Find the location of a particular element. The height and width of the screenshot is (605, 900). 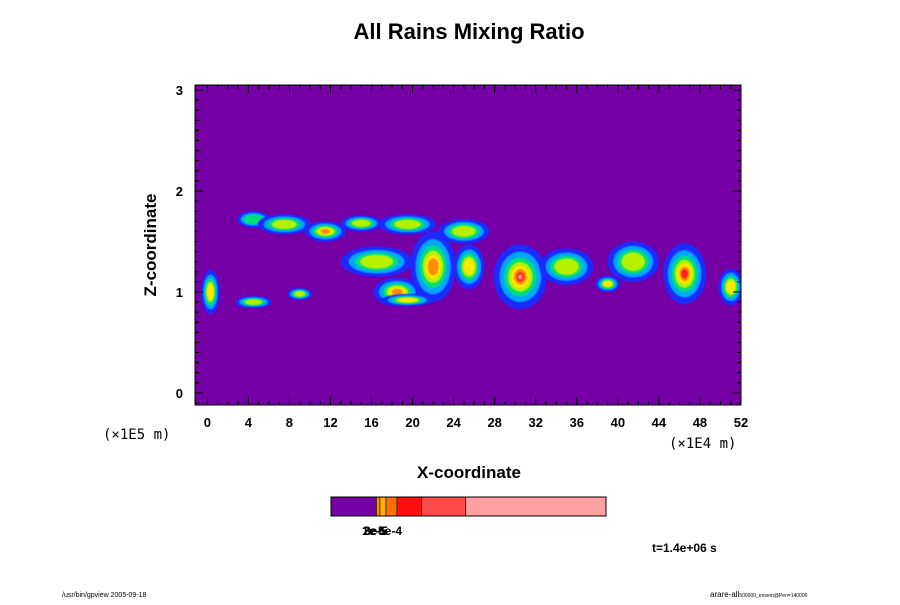

colorbar-label-1: 1e-5 is located at coordinates (374, 531).